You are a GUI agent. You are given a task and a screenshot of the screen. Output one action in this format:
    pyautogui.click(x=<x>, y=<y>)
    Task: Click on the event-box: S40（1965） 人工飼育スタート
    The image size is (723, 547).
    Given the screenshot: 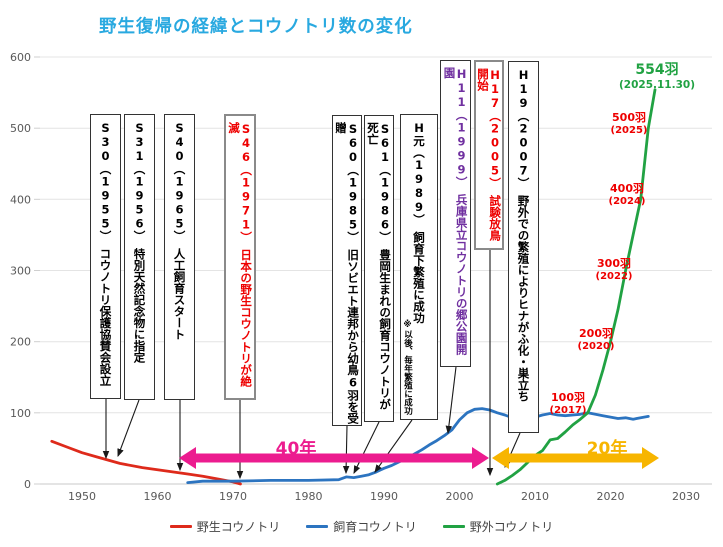 What is the action you would take?
    pyautogui.click(x=179, y=257)
    